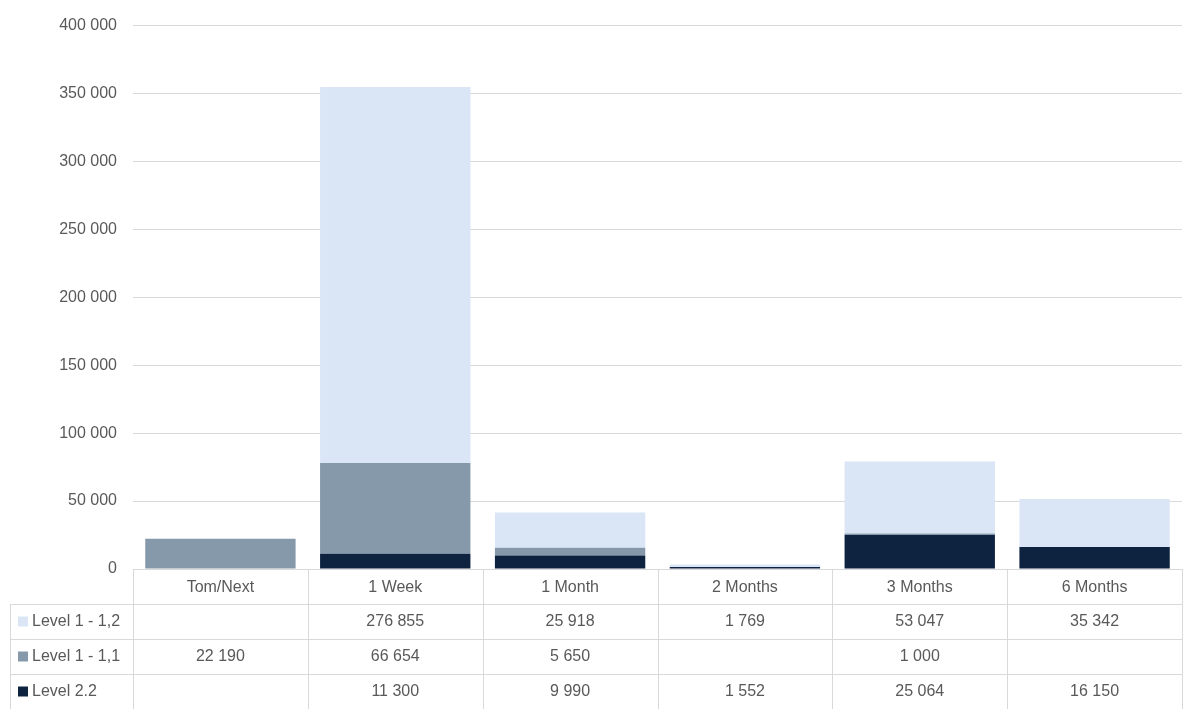 This screenshot has width=1184, height=711. I want to click on data-label: 1 000, so click(919, 655).